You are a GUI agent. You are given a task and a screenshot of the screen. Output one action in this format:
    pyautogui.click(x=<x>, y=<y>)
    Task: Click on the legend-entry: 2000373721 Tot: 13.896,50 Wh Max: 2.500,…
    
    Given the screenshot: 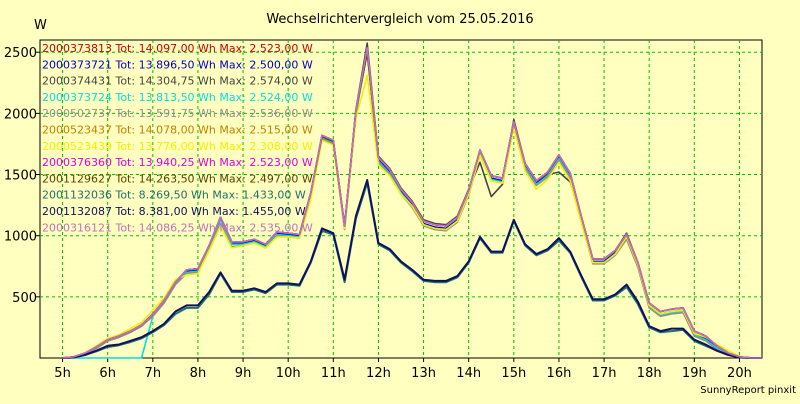 What is the action you would take?
    pyautogui.click(x=177, y=64)
    